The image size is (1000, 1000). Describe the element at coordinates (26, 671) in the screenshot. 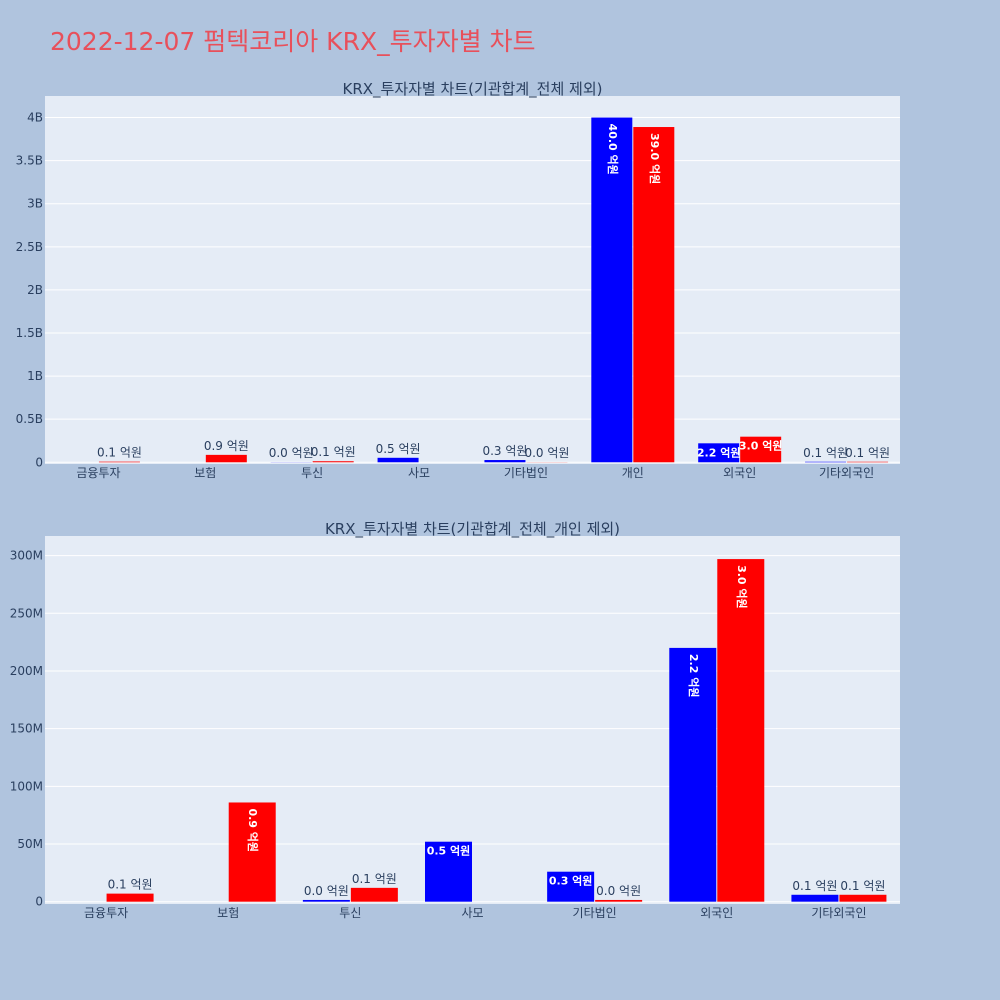

I see `y-tick-label: 200M` at that location.